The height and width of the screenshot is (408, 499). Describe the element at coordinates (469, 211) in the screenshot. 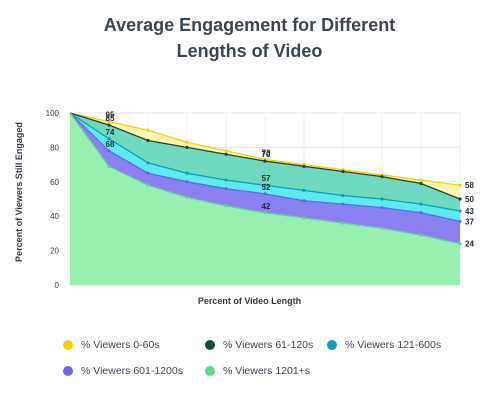

I see `data-label: 43` at that location.